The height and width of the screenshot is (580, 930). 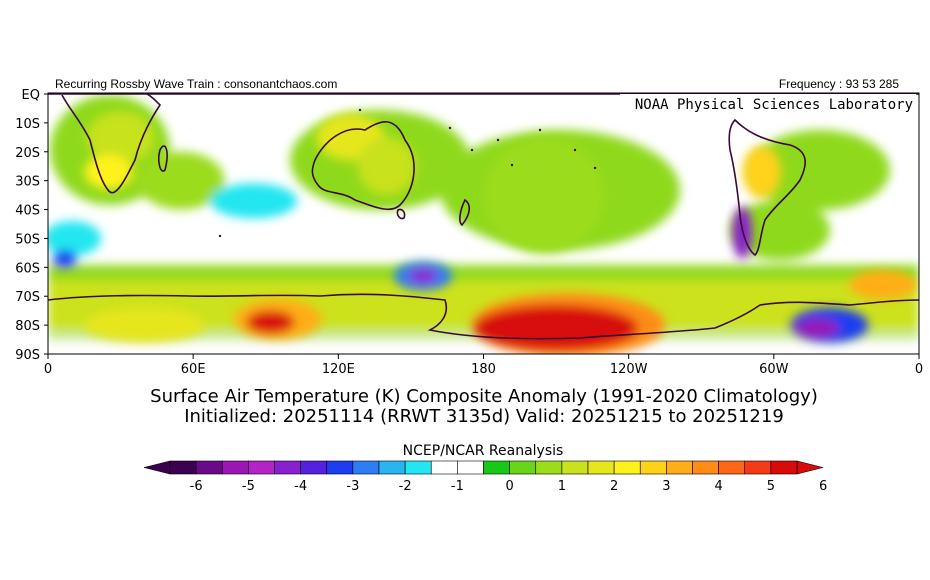 I want to click on antarctica-coast, so click(x=483, y=316).